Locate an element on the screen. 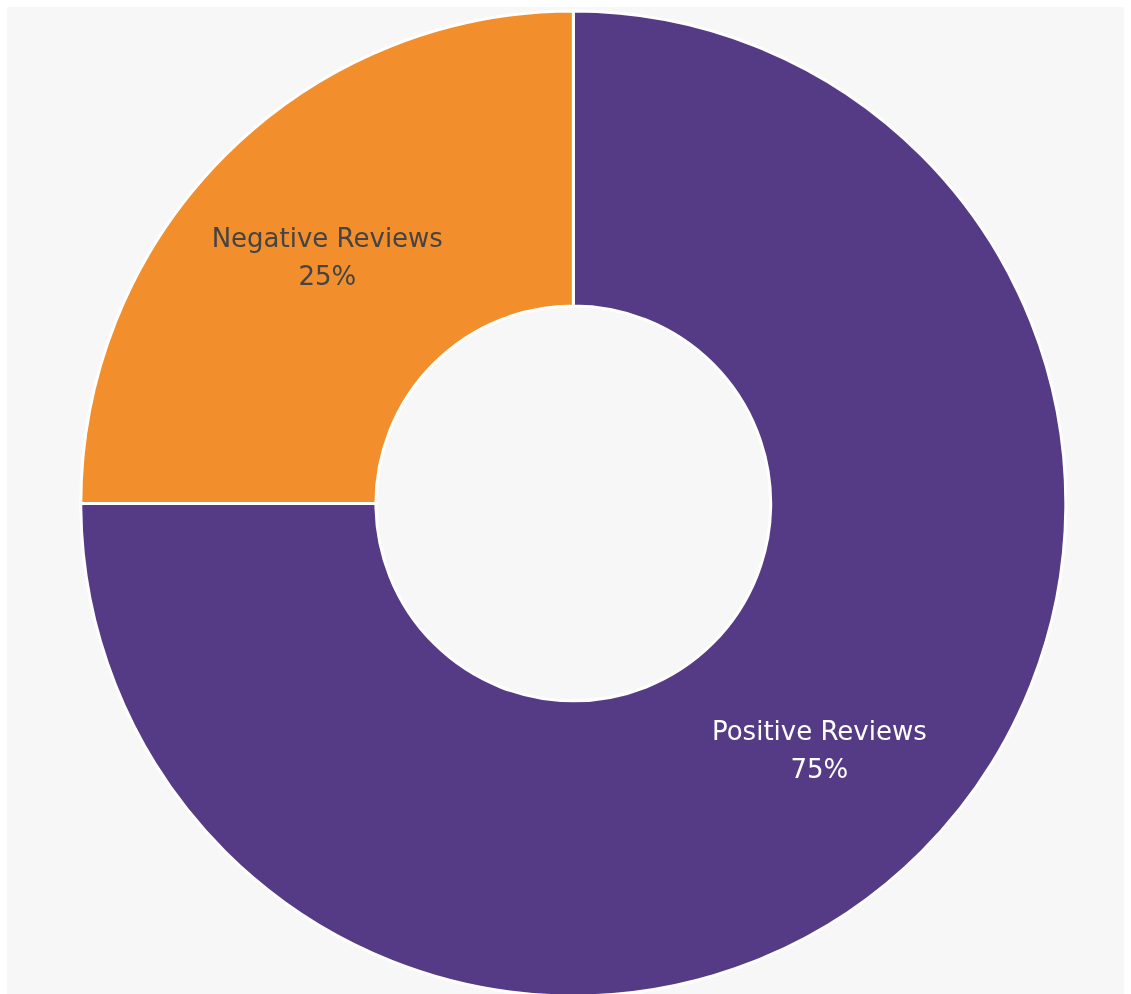 This screenshot has width=1131, height=994. slice-label: Negative Reviews is located at coordinates (327, 238).